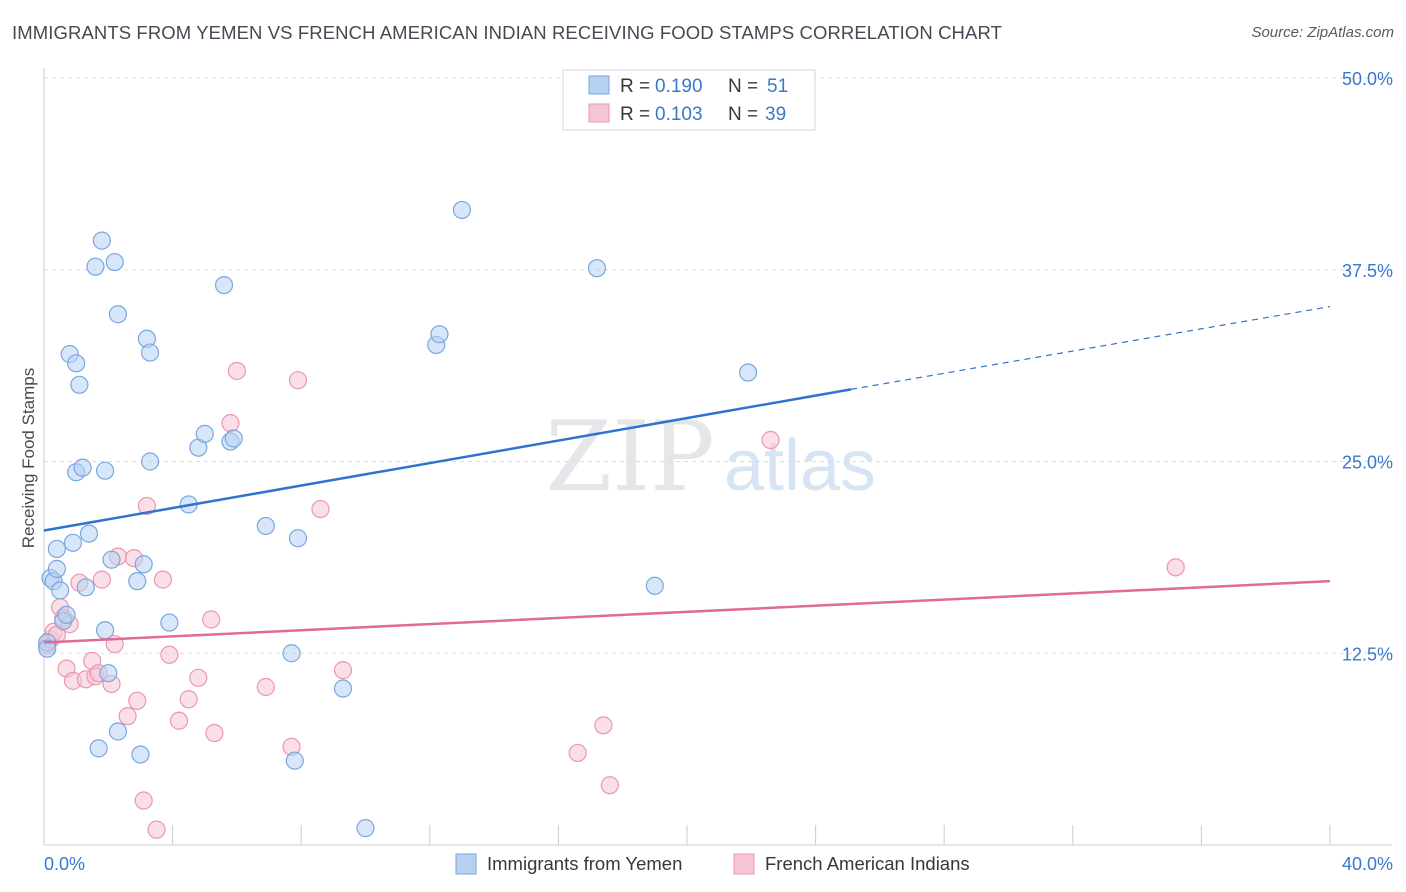 Image resolution: width=1406 pixels, height=892 pixels. I want to click on legend-r-value-blue: 0.190, so click(679, 86).